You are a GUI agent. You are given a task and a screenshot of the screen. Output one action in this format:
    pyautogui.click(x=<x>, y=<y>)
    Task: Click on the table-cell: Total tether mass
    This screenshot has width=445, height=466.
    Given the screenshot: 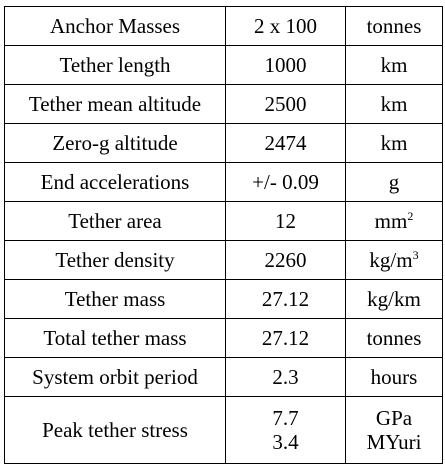 What is the action you would take?
    pyautogui.click(x=115, y=338)
    